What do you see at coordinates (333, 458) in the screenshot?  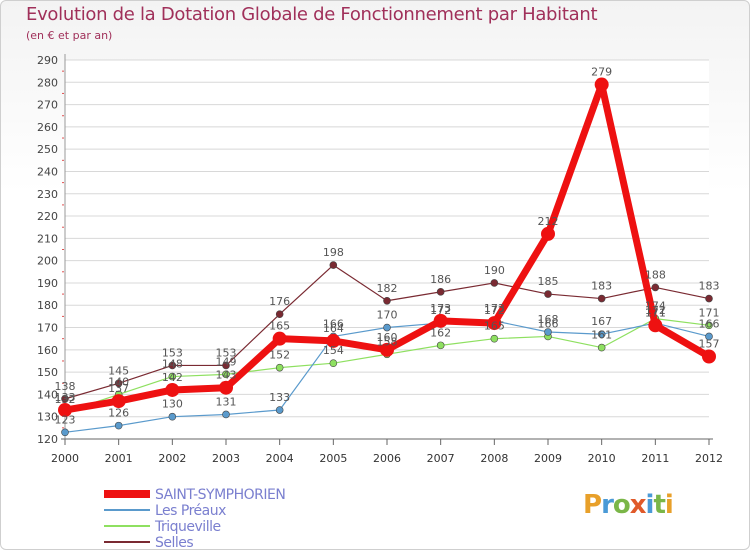 I see `x-tick-label: 2005` at bounding box center [333, 458].